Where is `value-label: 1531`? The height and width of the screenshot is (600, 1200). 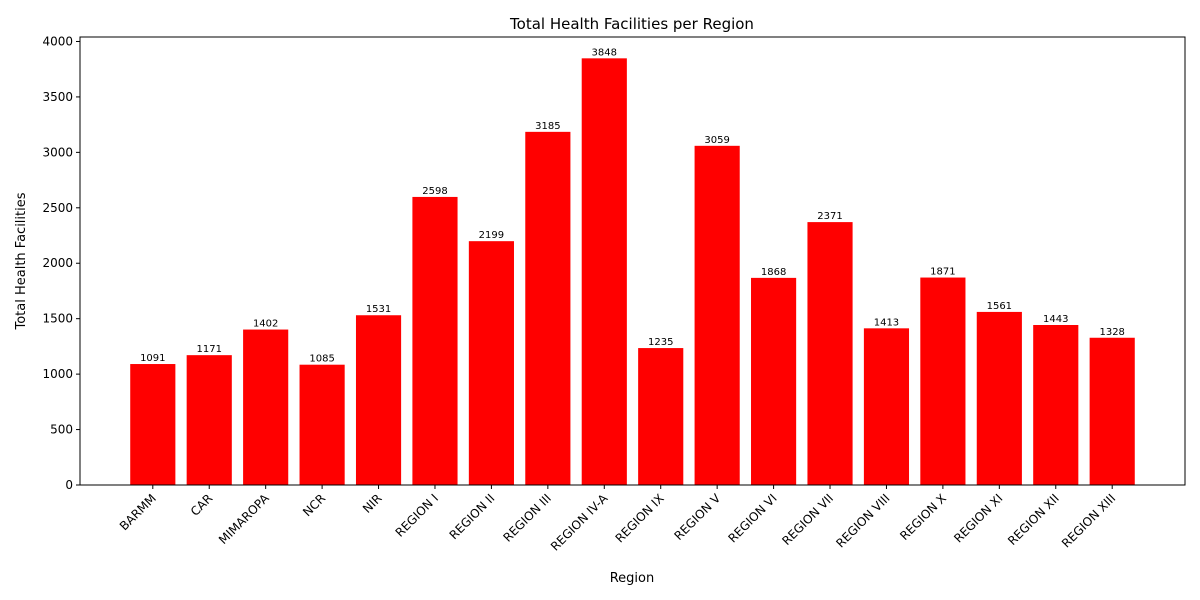 value-label: 1531 is located at coordinates (378, 309).